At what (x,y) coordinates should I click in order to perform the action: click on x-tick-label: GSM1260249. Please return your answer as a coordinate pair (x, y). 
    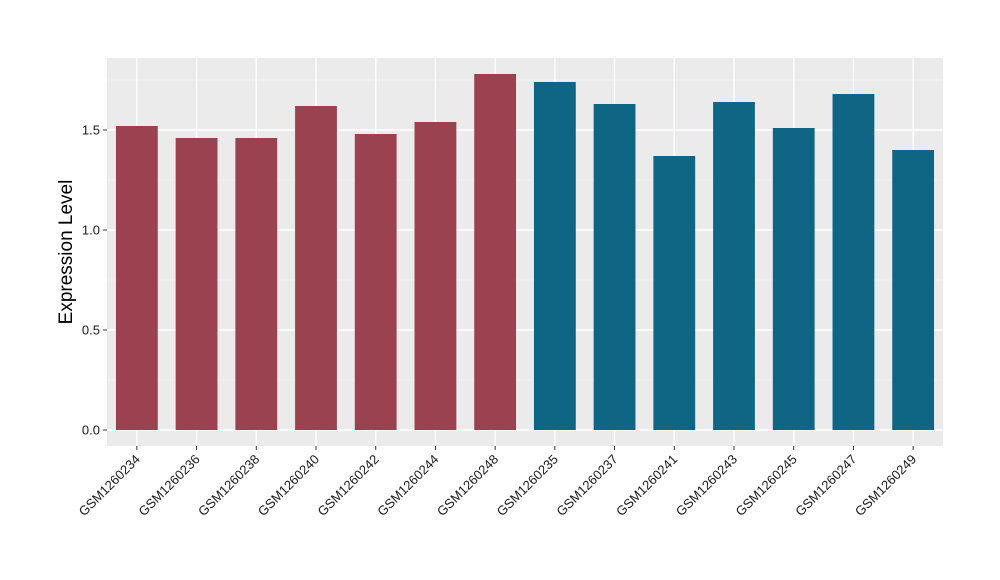
    Looking at the image, I should click on (885, 485).